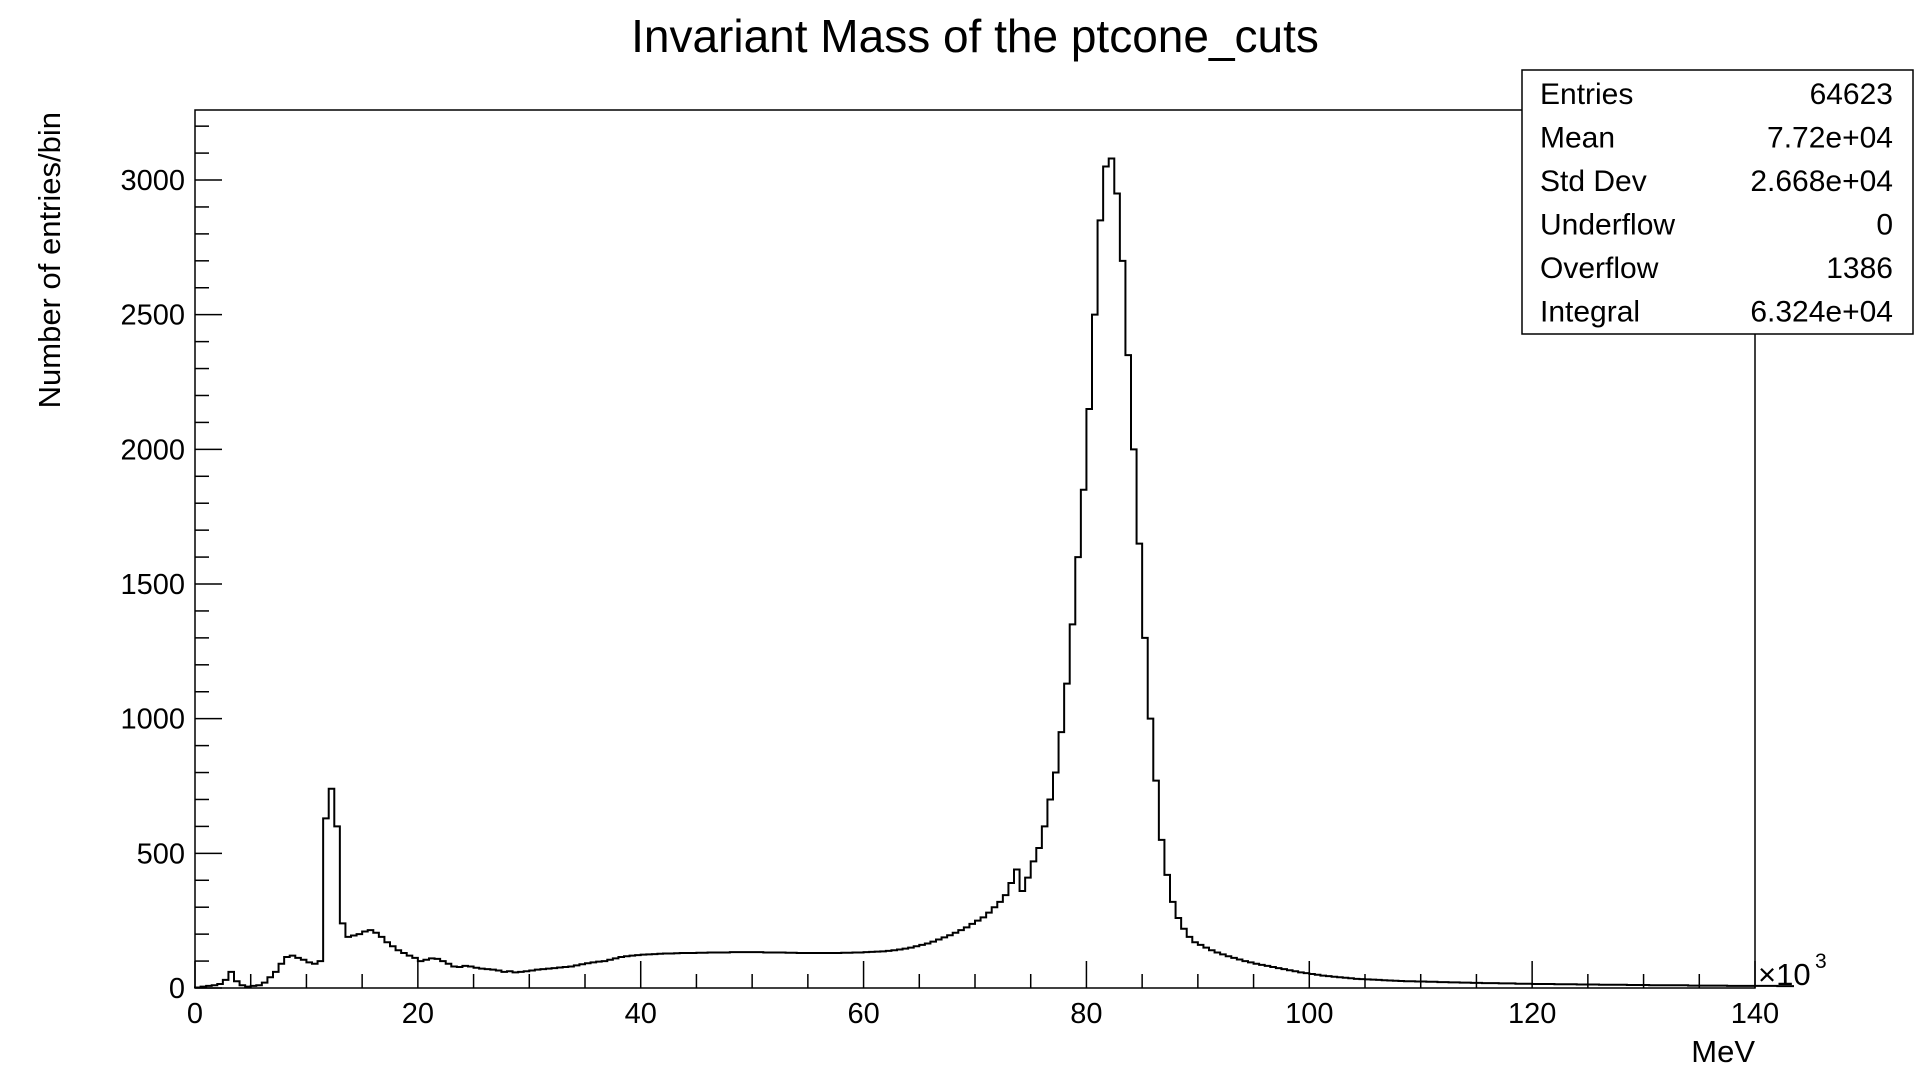 The image size is (1920, 1080). Describe the element at coordinates (1309, 1014) in the screenshot. I see `x-tick-label: 100` at that location.